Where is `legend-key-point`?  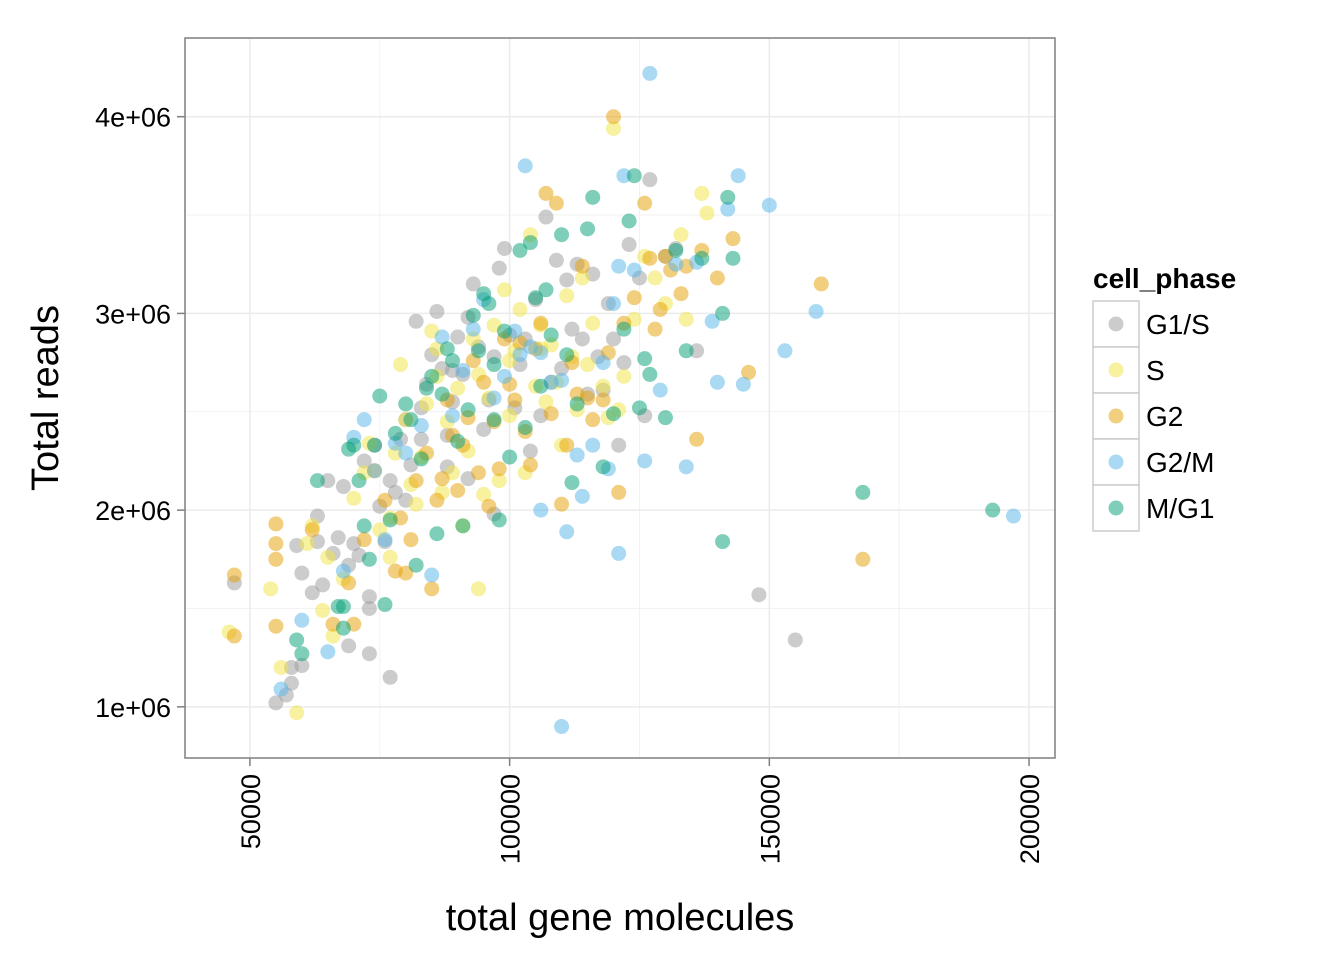 legend-key-point is located at coordinates (1116, 416).